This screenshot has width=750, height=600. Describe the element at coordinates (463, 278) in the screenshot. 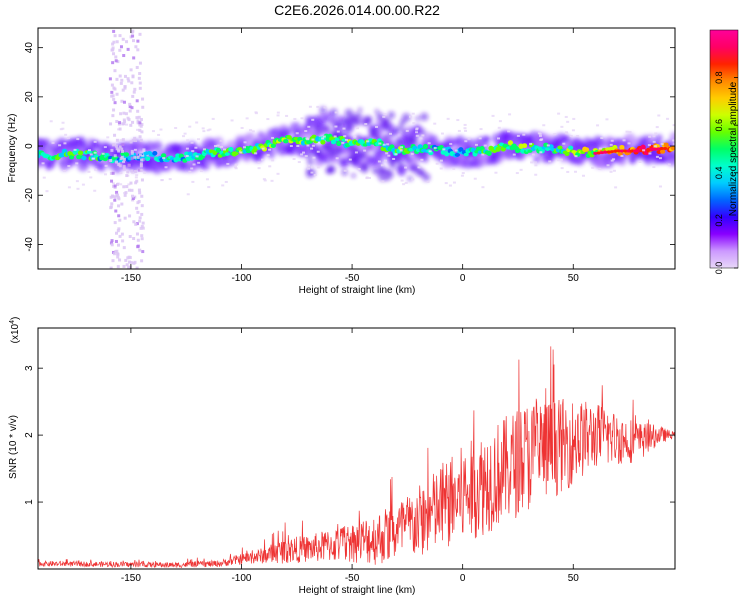

I see `spectrogram-x-tick-label: 0` at that location.